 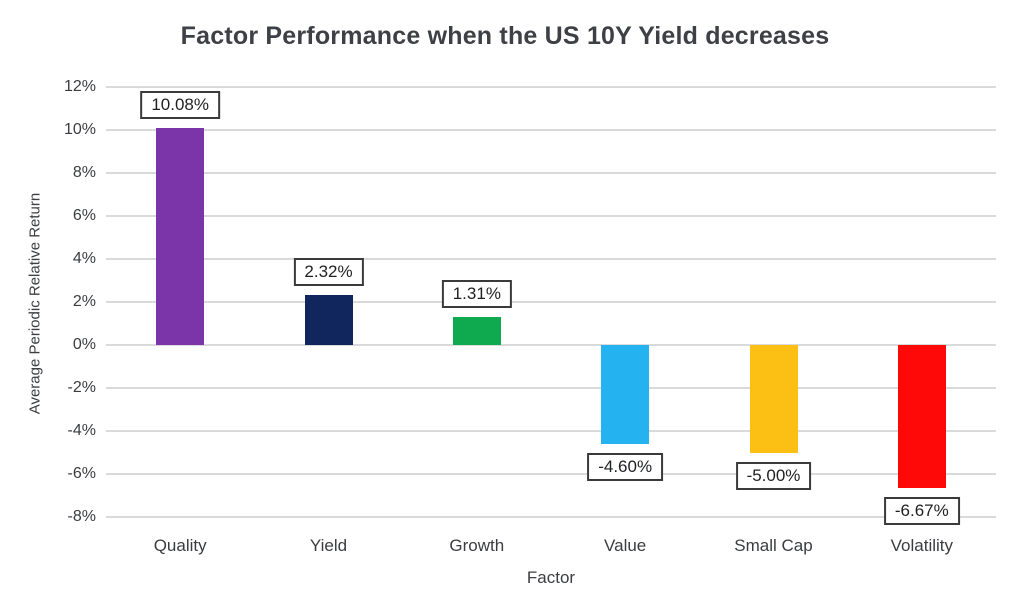 I want to click on x-tick-label-growth: Growth, so click(x=477, y=545).